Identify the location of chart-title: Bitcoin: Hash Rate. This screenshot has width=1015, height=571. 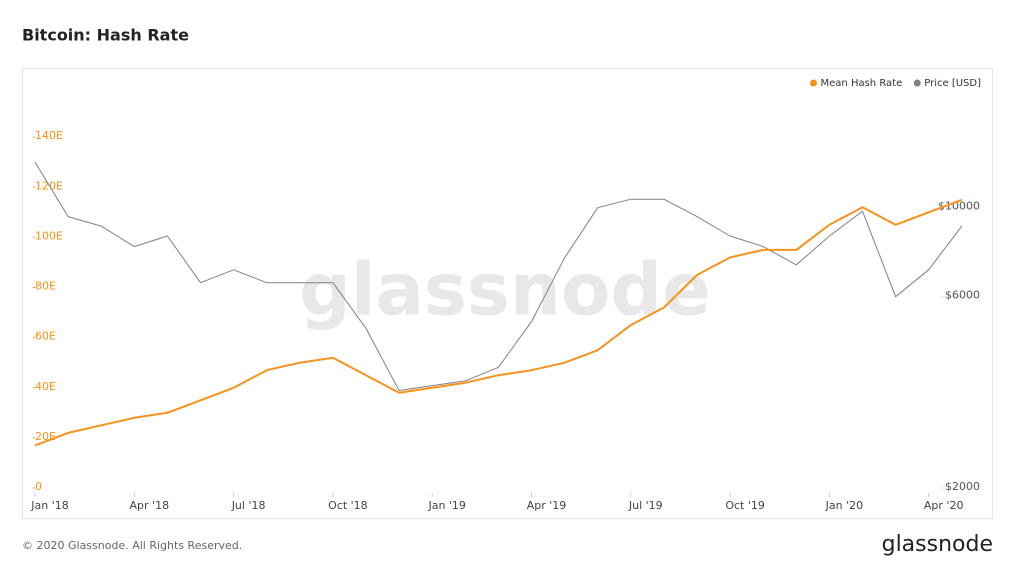
(105, 35).